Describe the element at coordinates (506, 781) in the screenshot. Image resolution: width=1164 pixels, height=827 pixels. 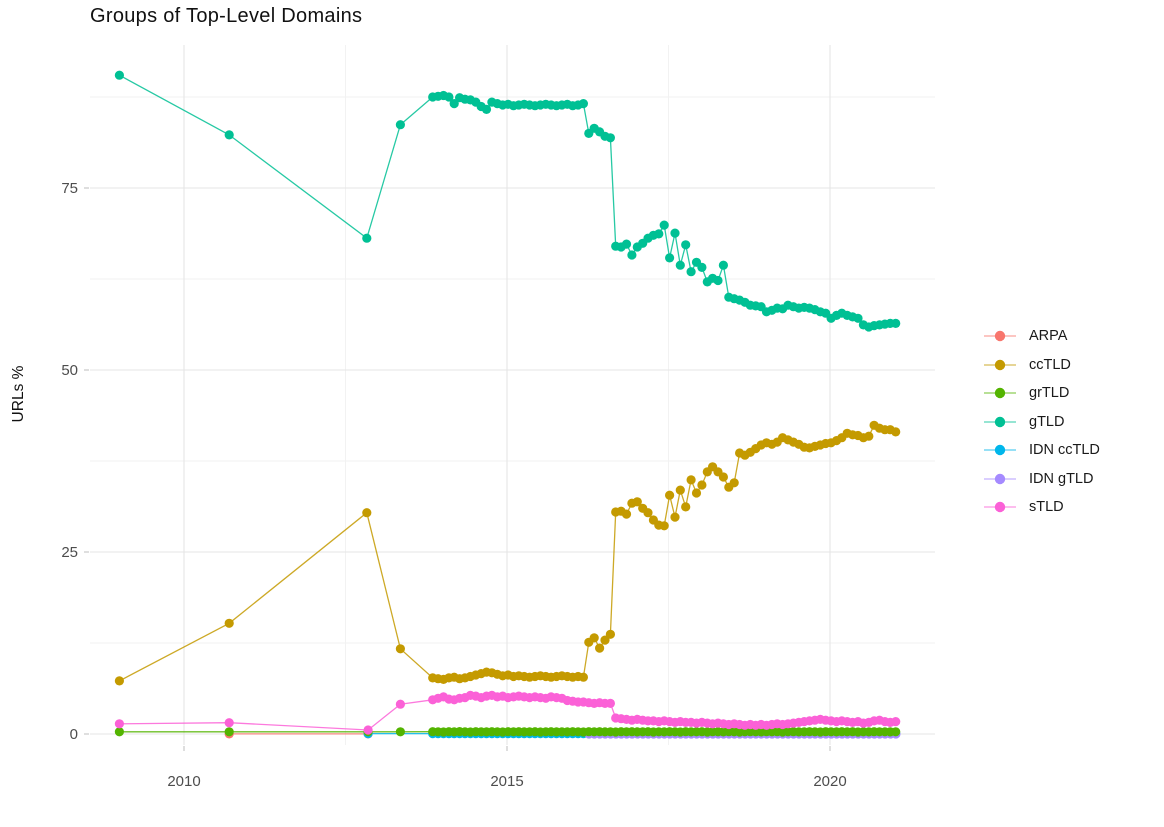
I see `x-tick-label: 2015` at that location.